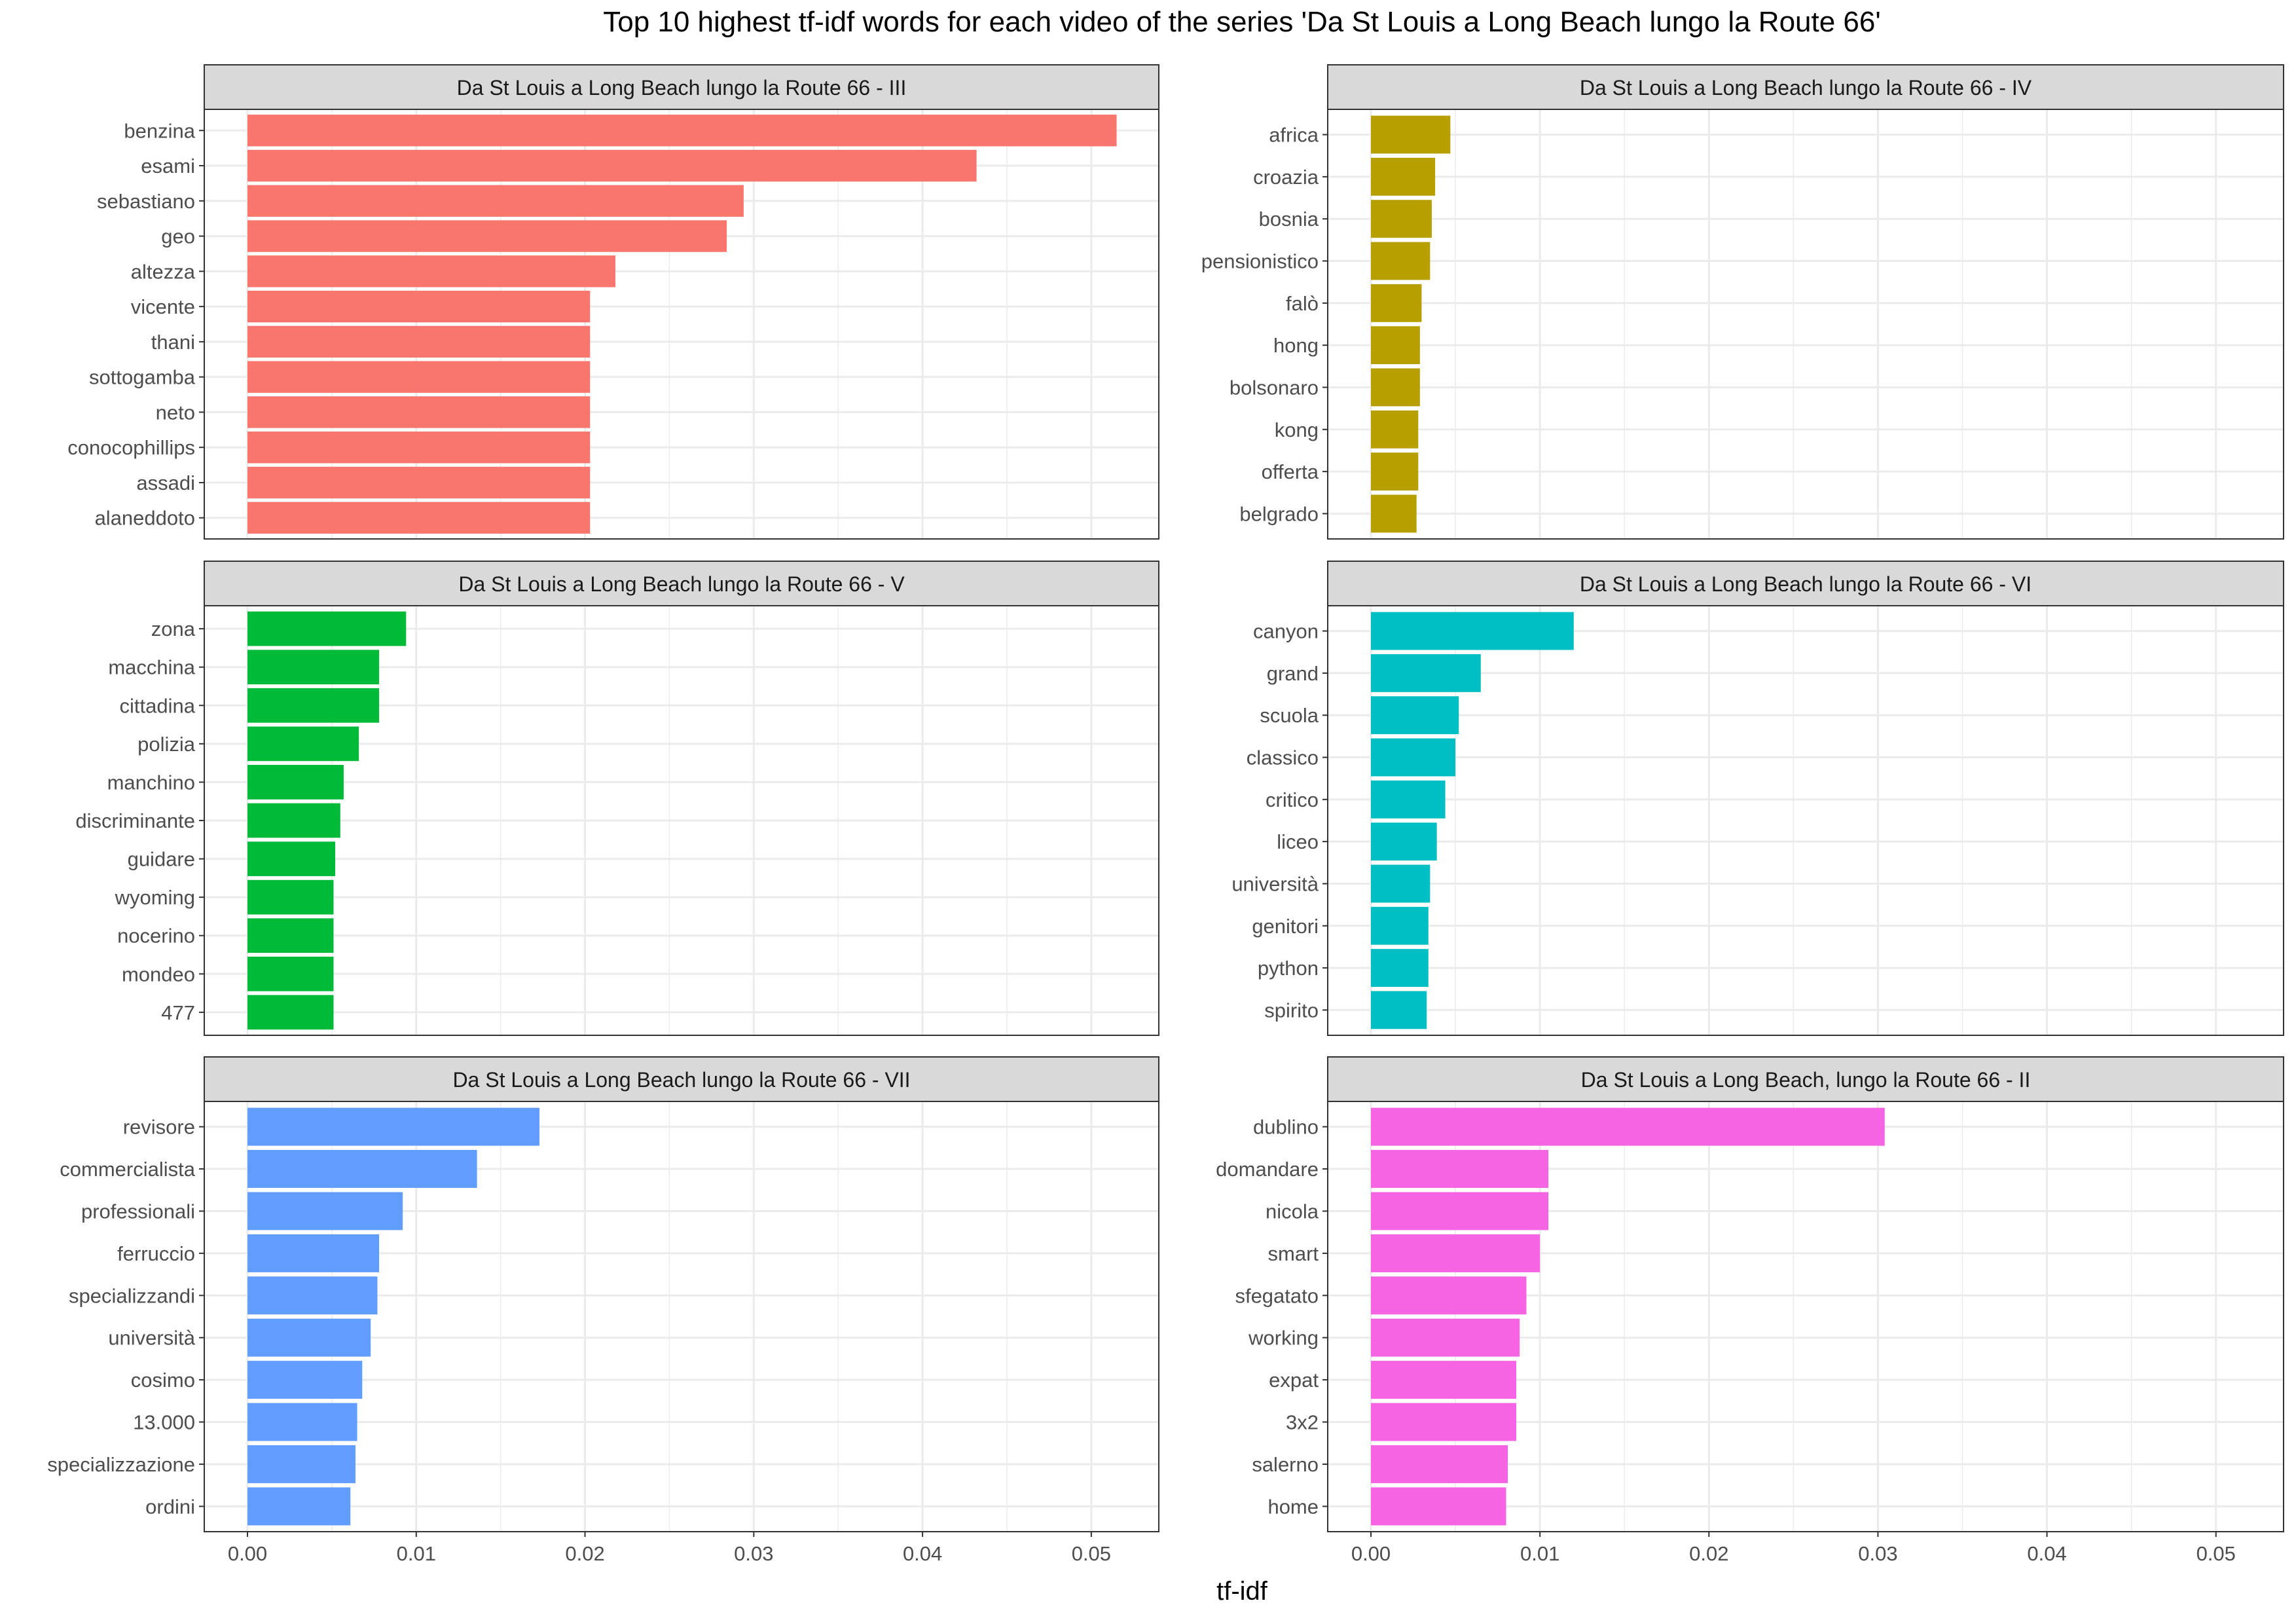  Describe the element at coordinates (584, 1553) in the screenshot. I see `x-tick-label: 0.02` at that location.